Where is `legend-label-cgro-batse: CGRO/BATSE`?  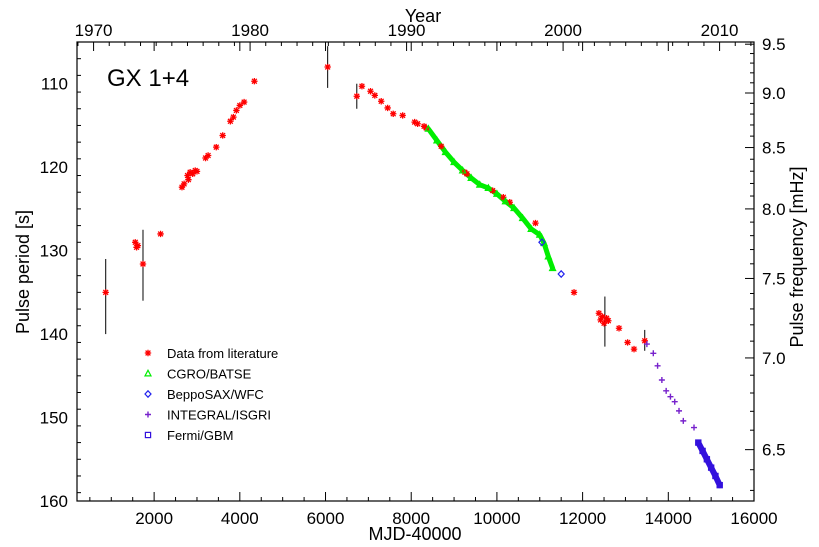 legend-label-cgro-batse: CGRO/BATSE is located at coordinates (209, 374).